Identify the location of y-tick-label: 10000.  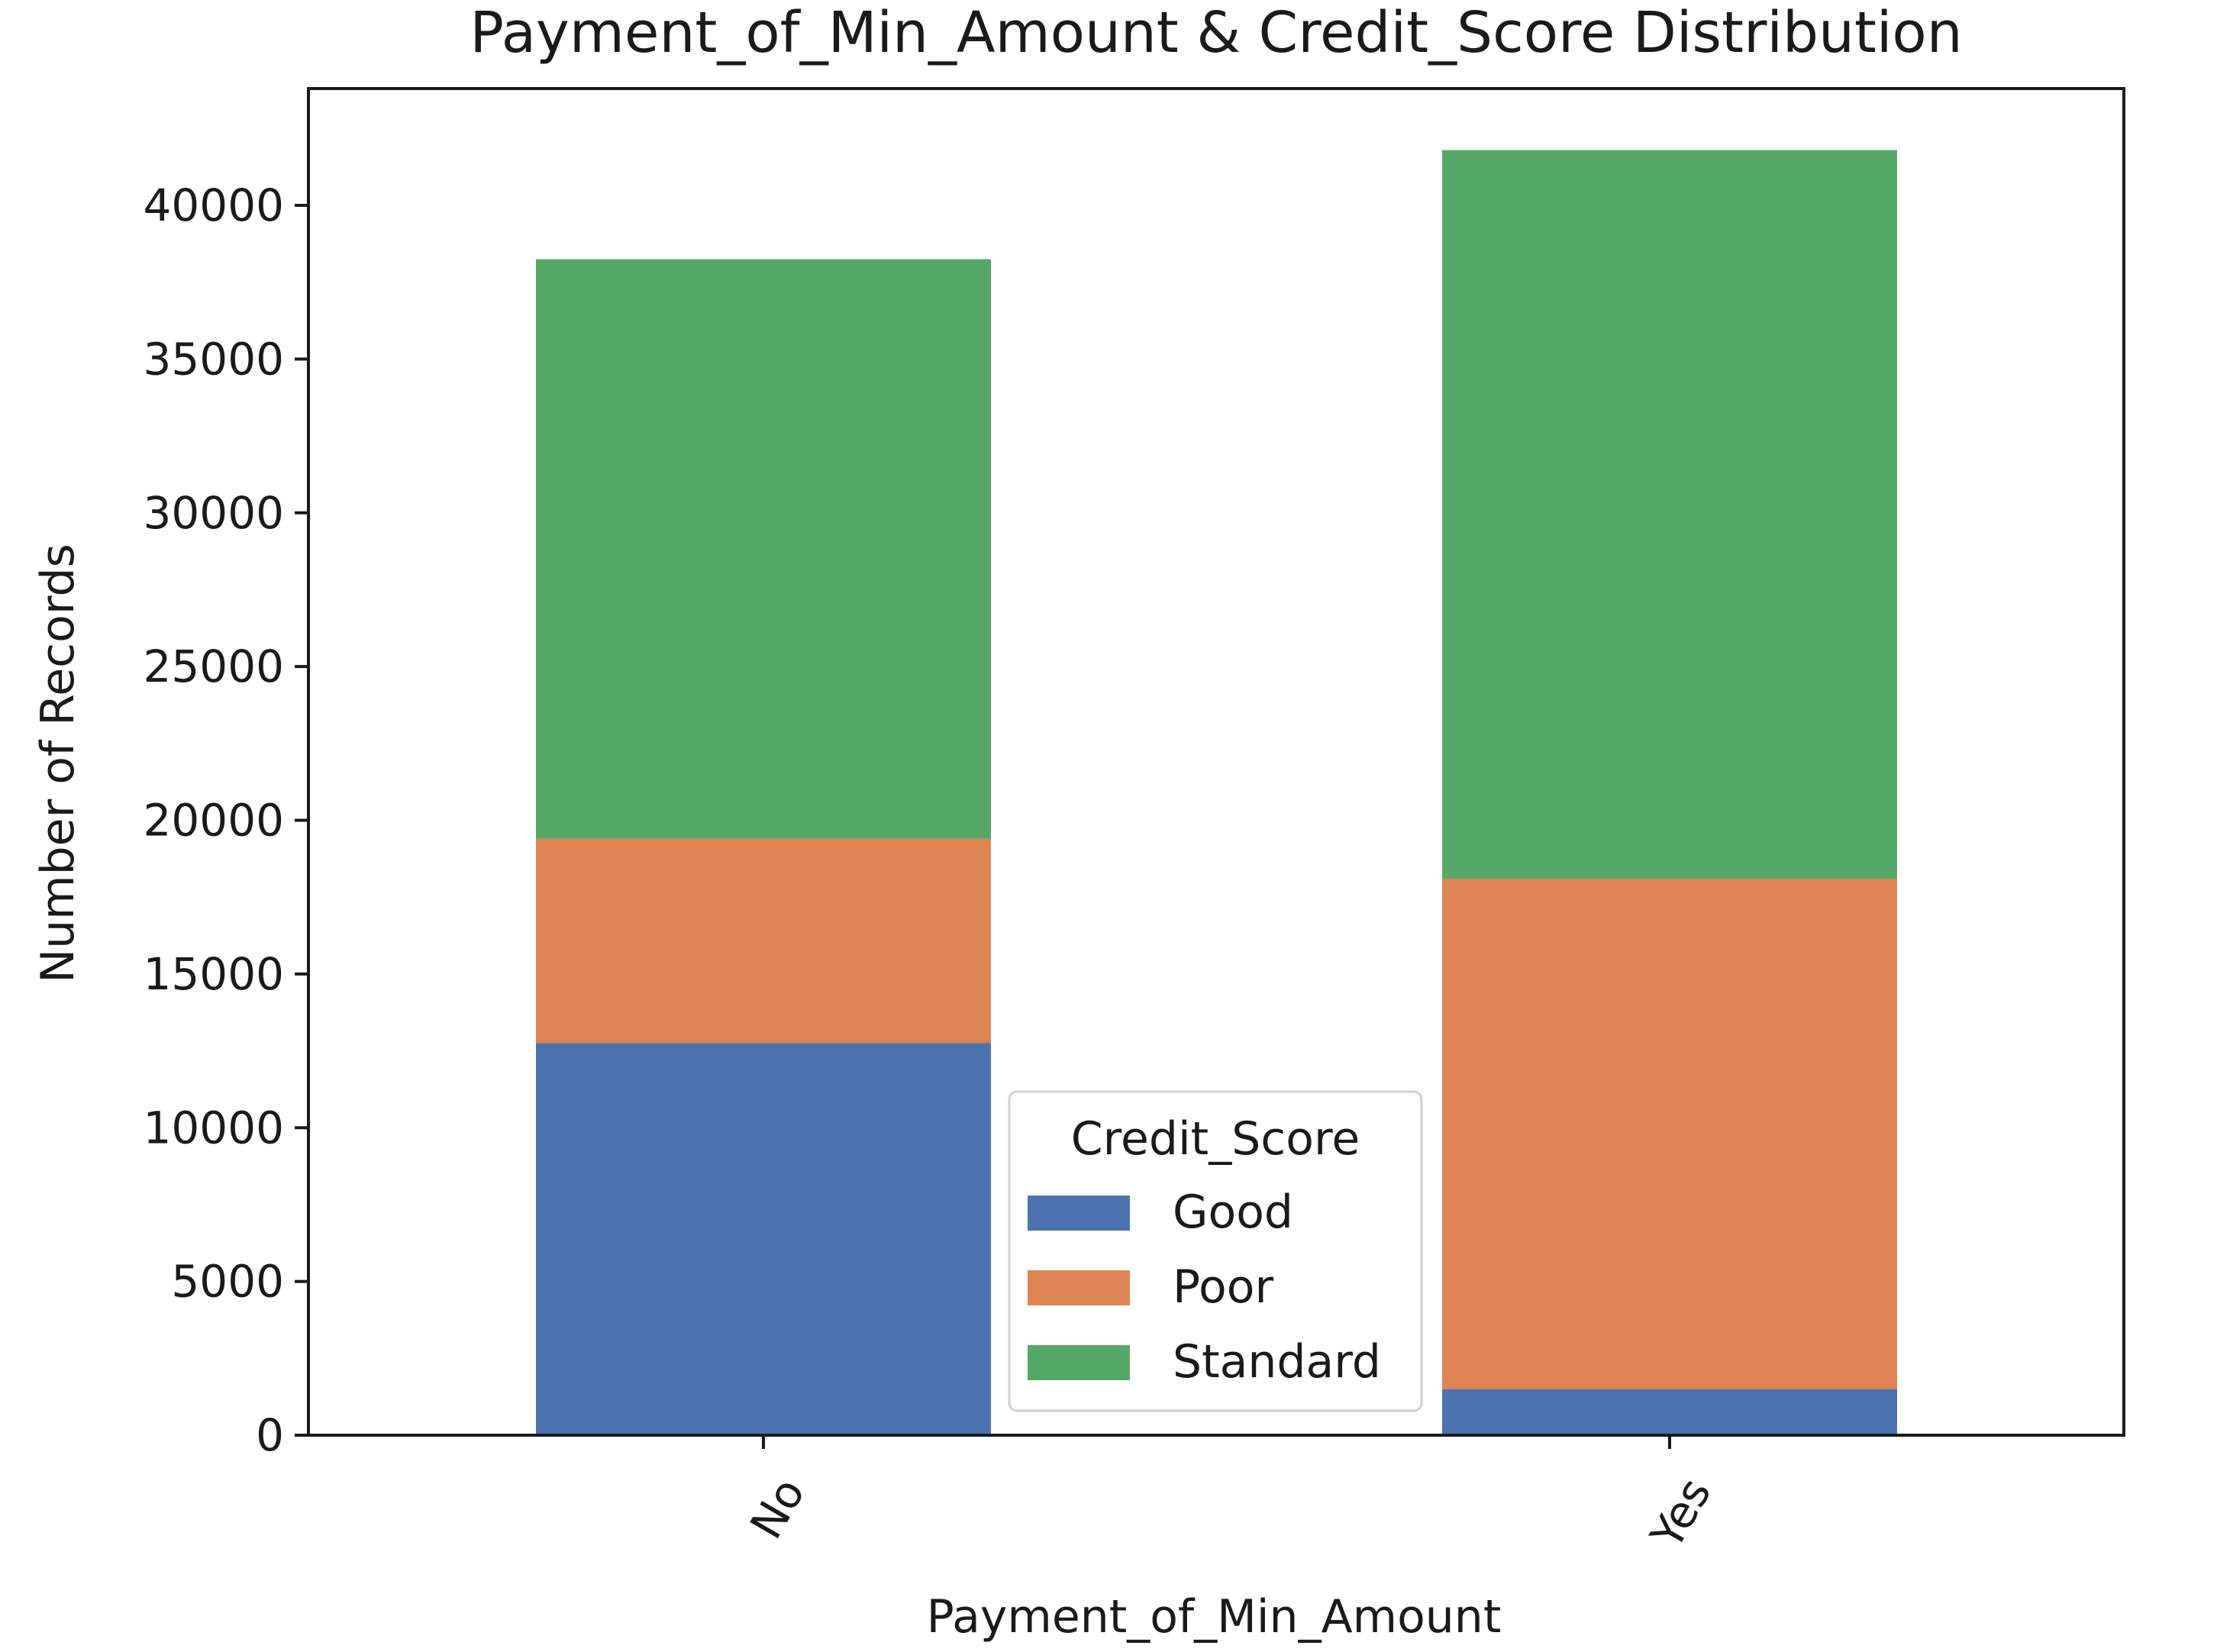
(213, 1127).